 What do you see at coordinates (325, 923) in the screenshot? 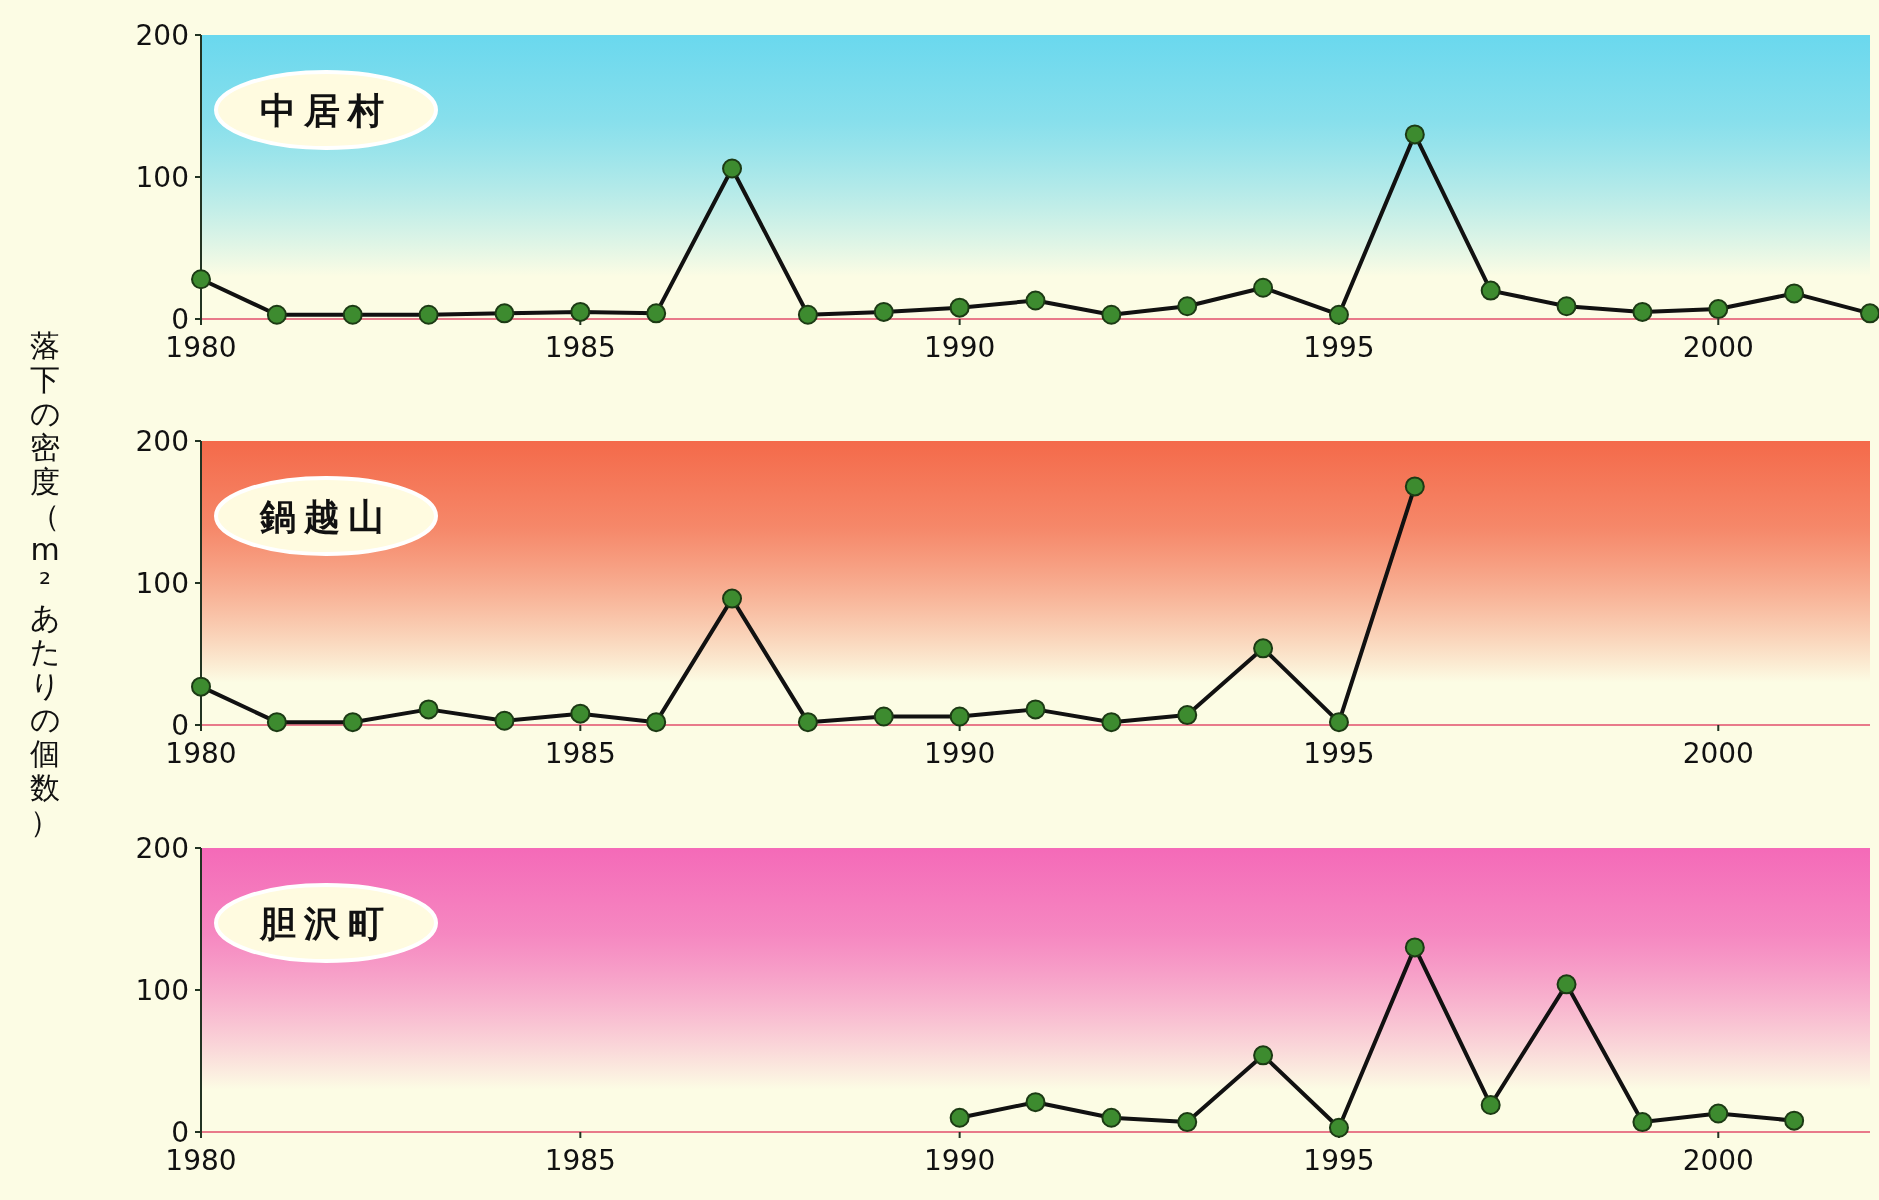
I see `text: 胆沢町` at bounding box center [325, 923].